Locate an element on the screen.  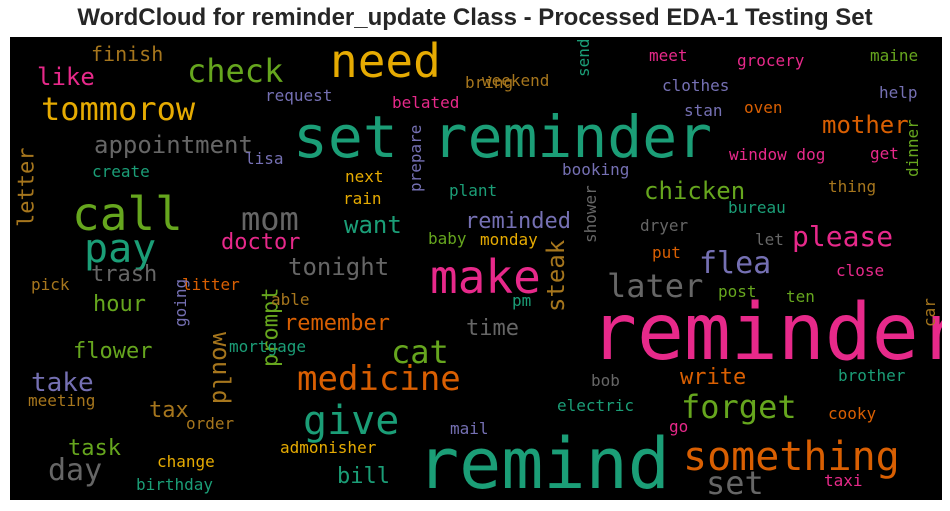
word-remind: remind is located at coordinates (543, 461).